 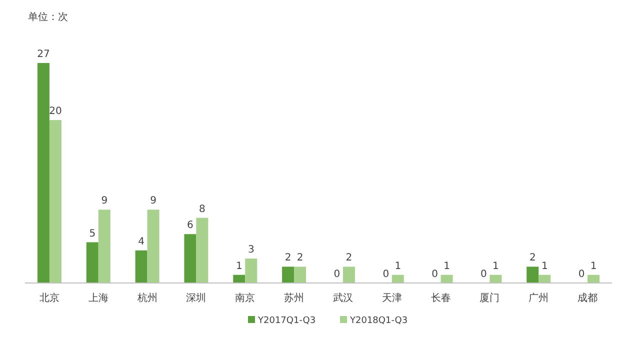 I want to click on legend-label: Y2018Q1-Q3, so click(x=378, y=321).